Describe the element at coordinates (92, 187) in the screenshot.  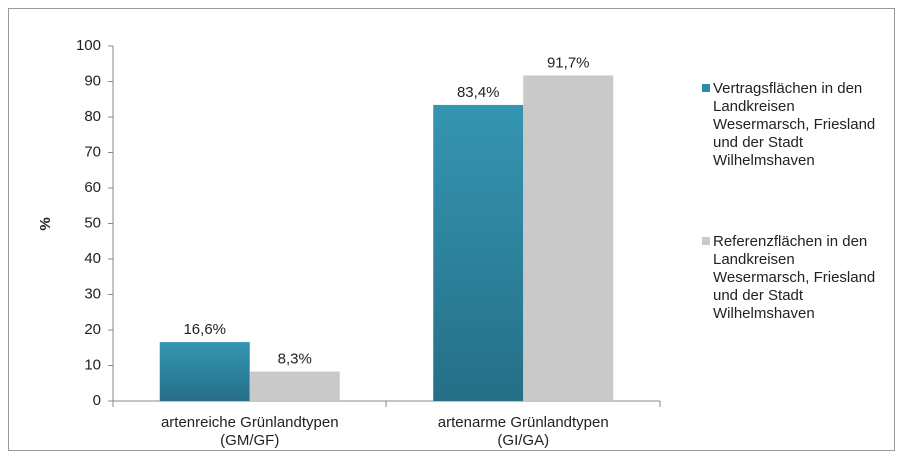
I see `y-tick-label: 60` at that location.